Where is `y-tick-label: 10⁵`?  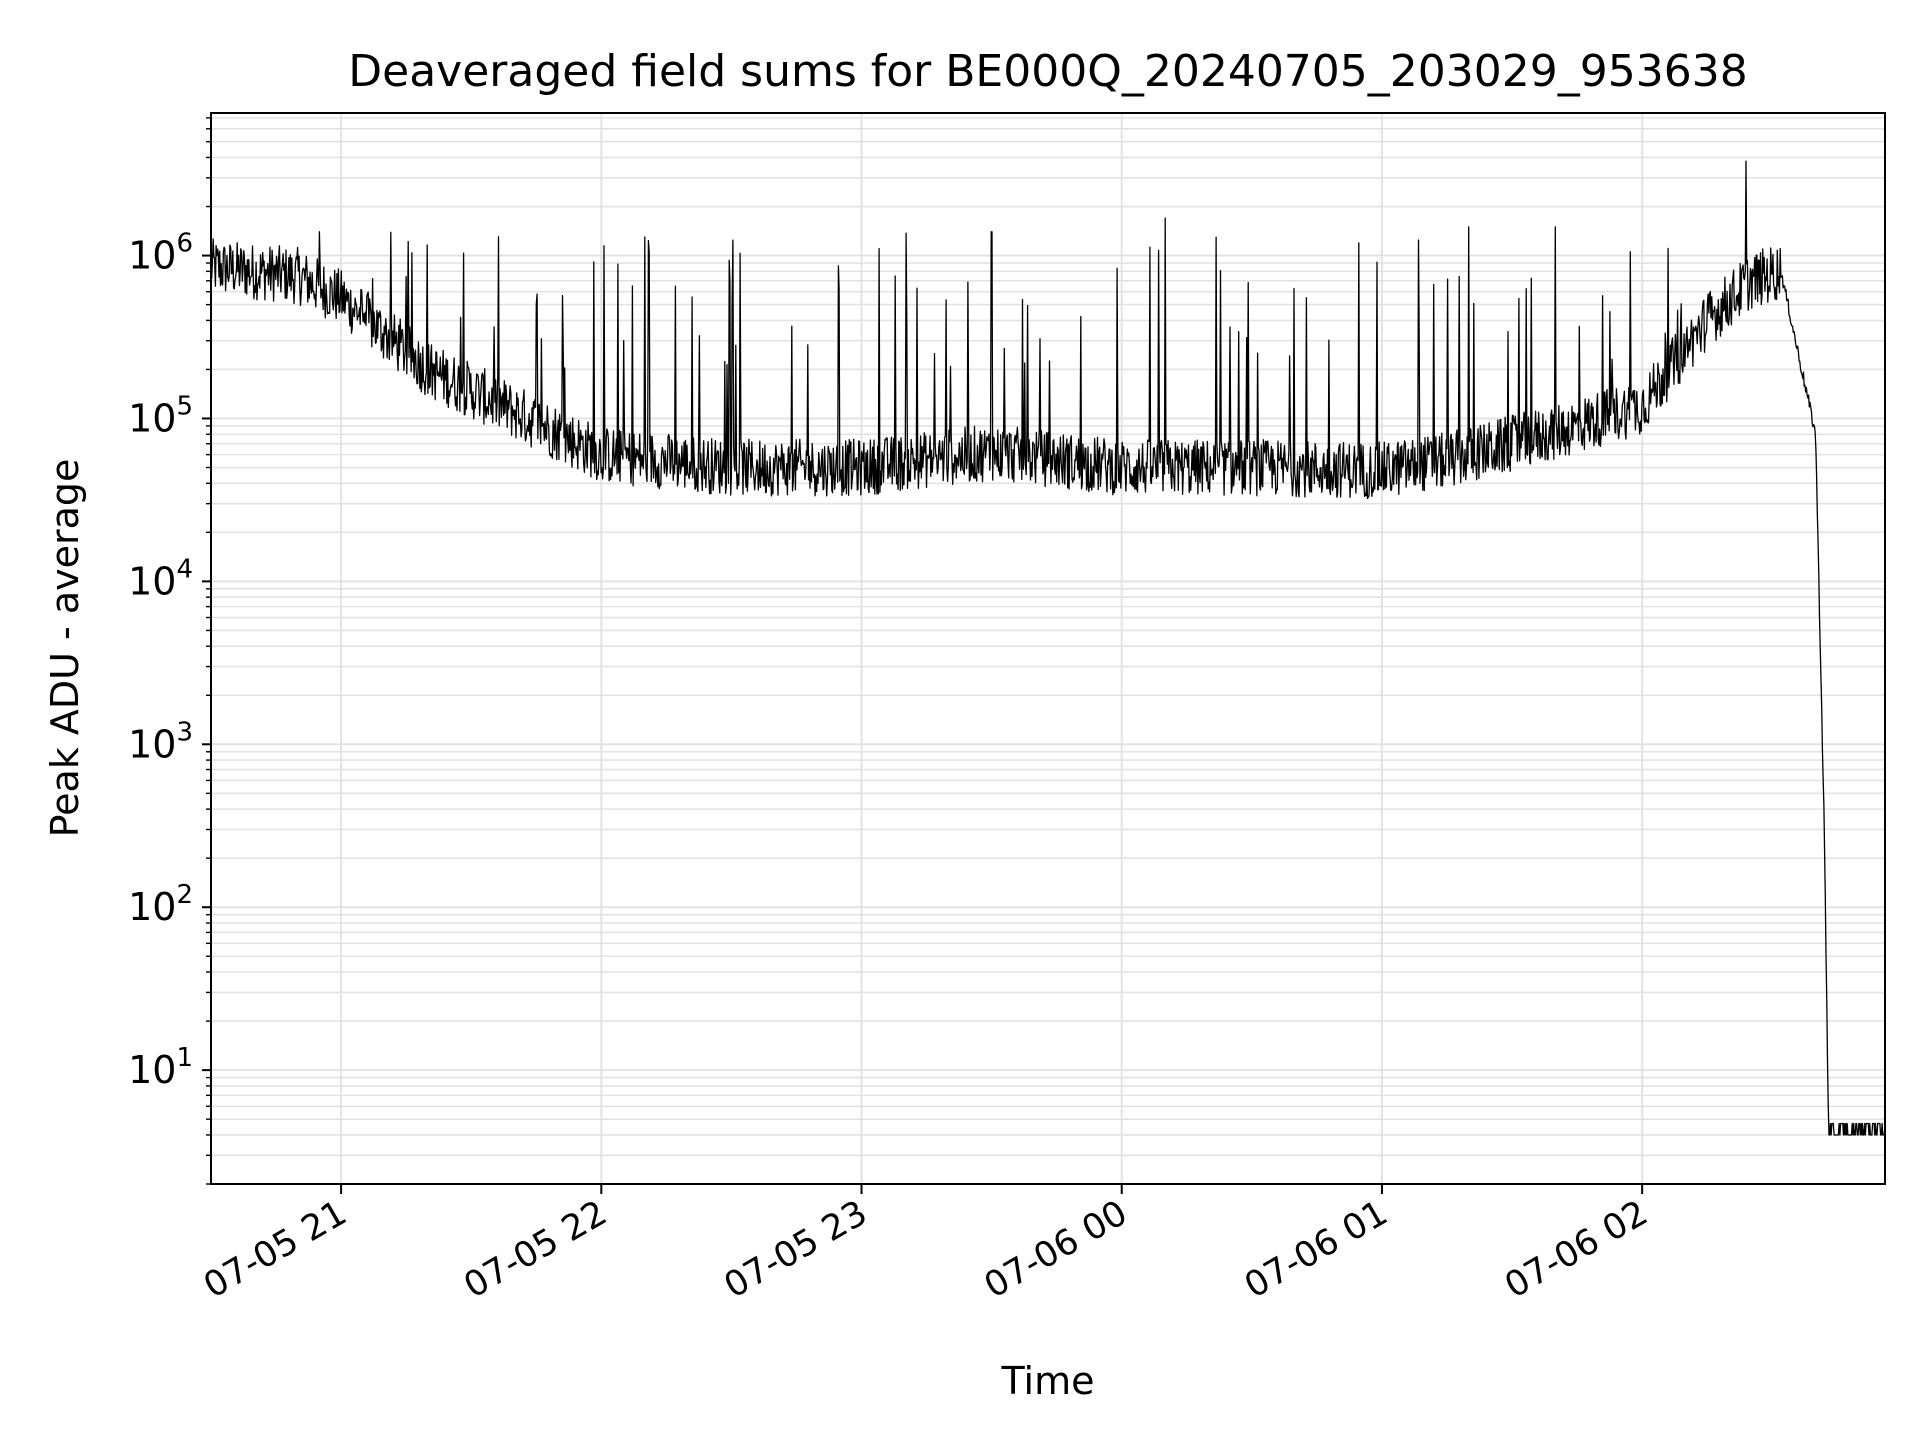
y-tick-label: 10⁵ is located at coordinates (160, 415).